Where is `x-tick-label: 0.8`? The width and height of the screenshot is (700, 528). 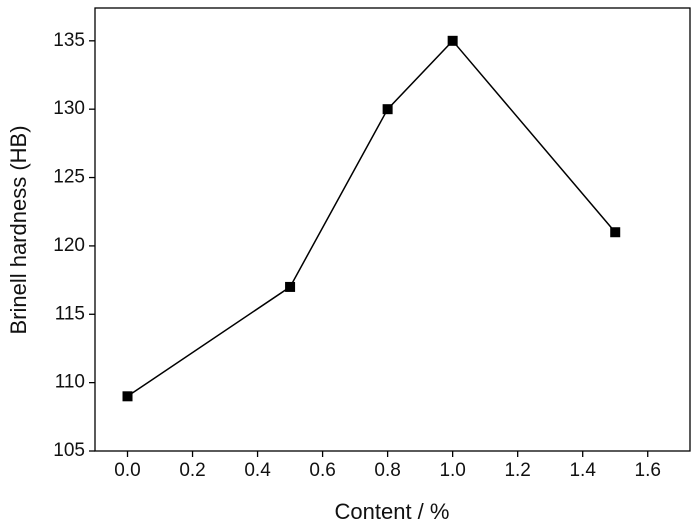
x-tick-label: 0.8 is located at coordinates (387, 470).